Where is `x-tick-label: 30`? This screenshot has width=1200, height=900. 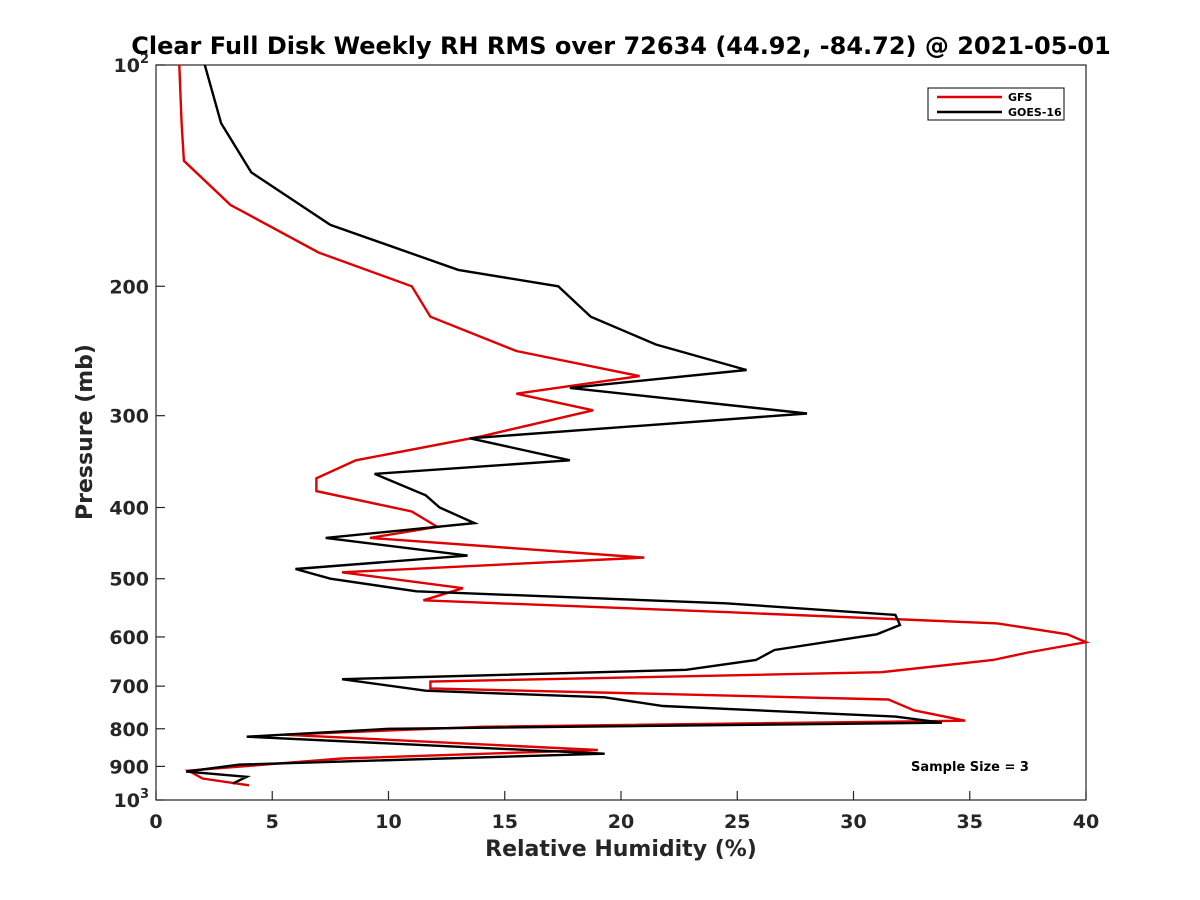 x-tick-label: 30 is located at coordinates (853, 822).